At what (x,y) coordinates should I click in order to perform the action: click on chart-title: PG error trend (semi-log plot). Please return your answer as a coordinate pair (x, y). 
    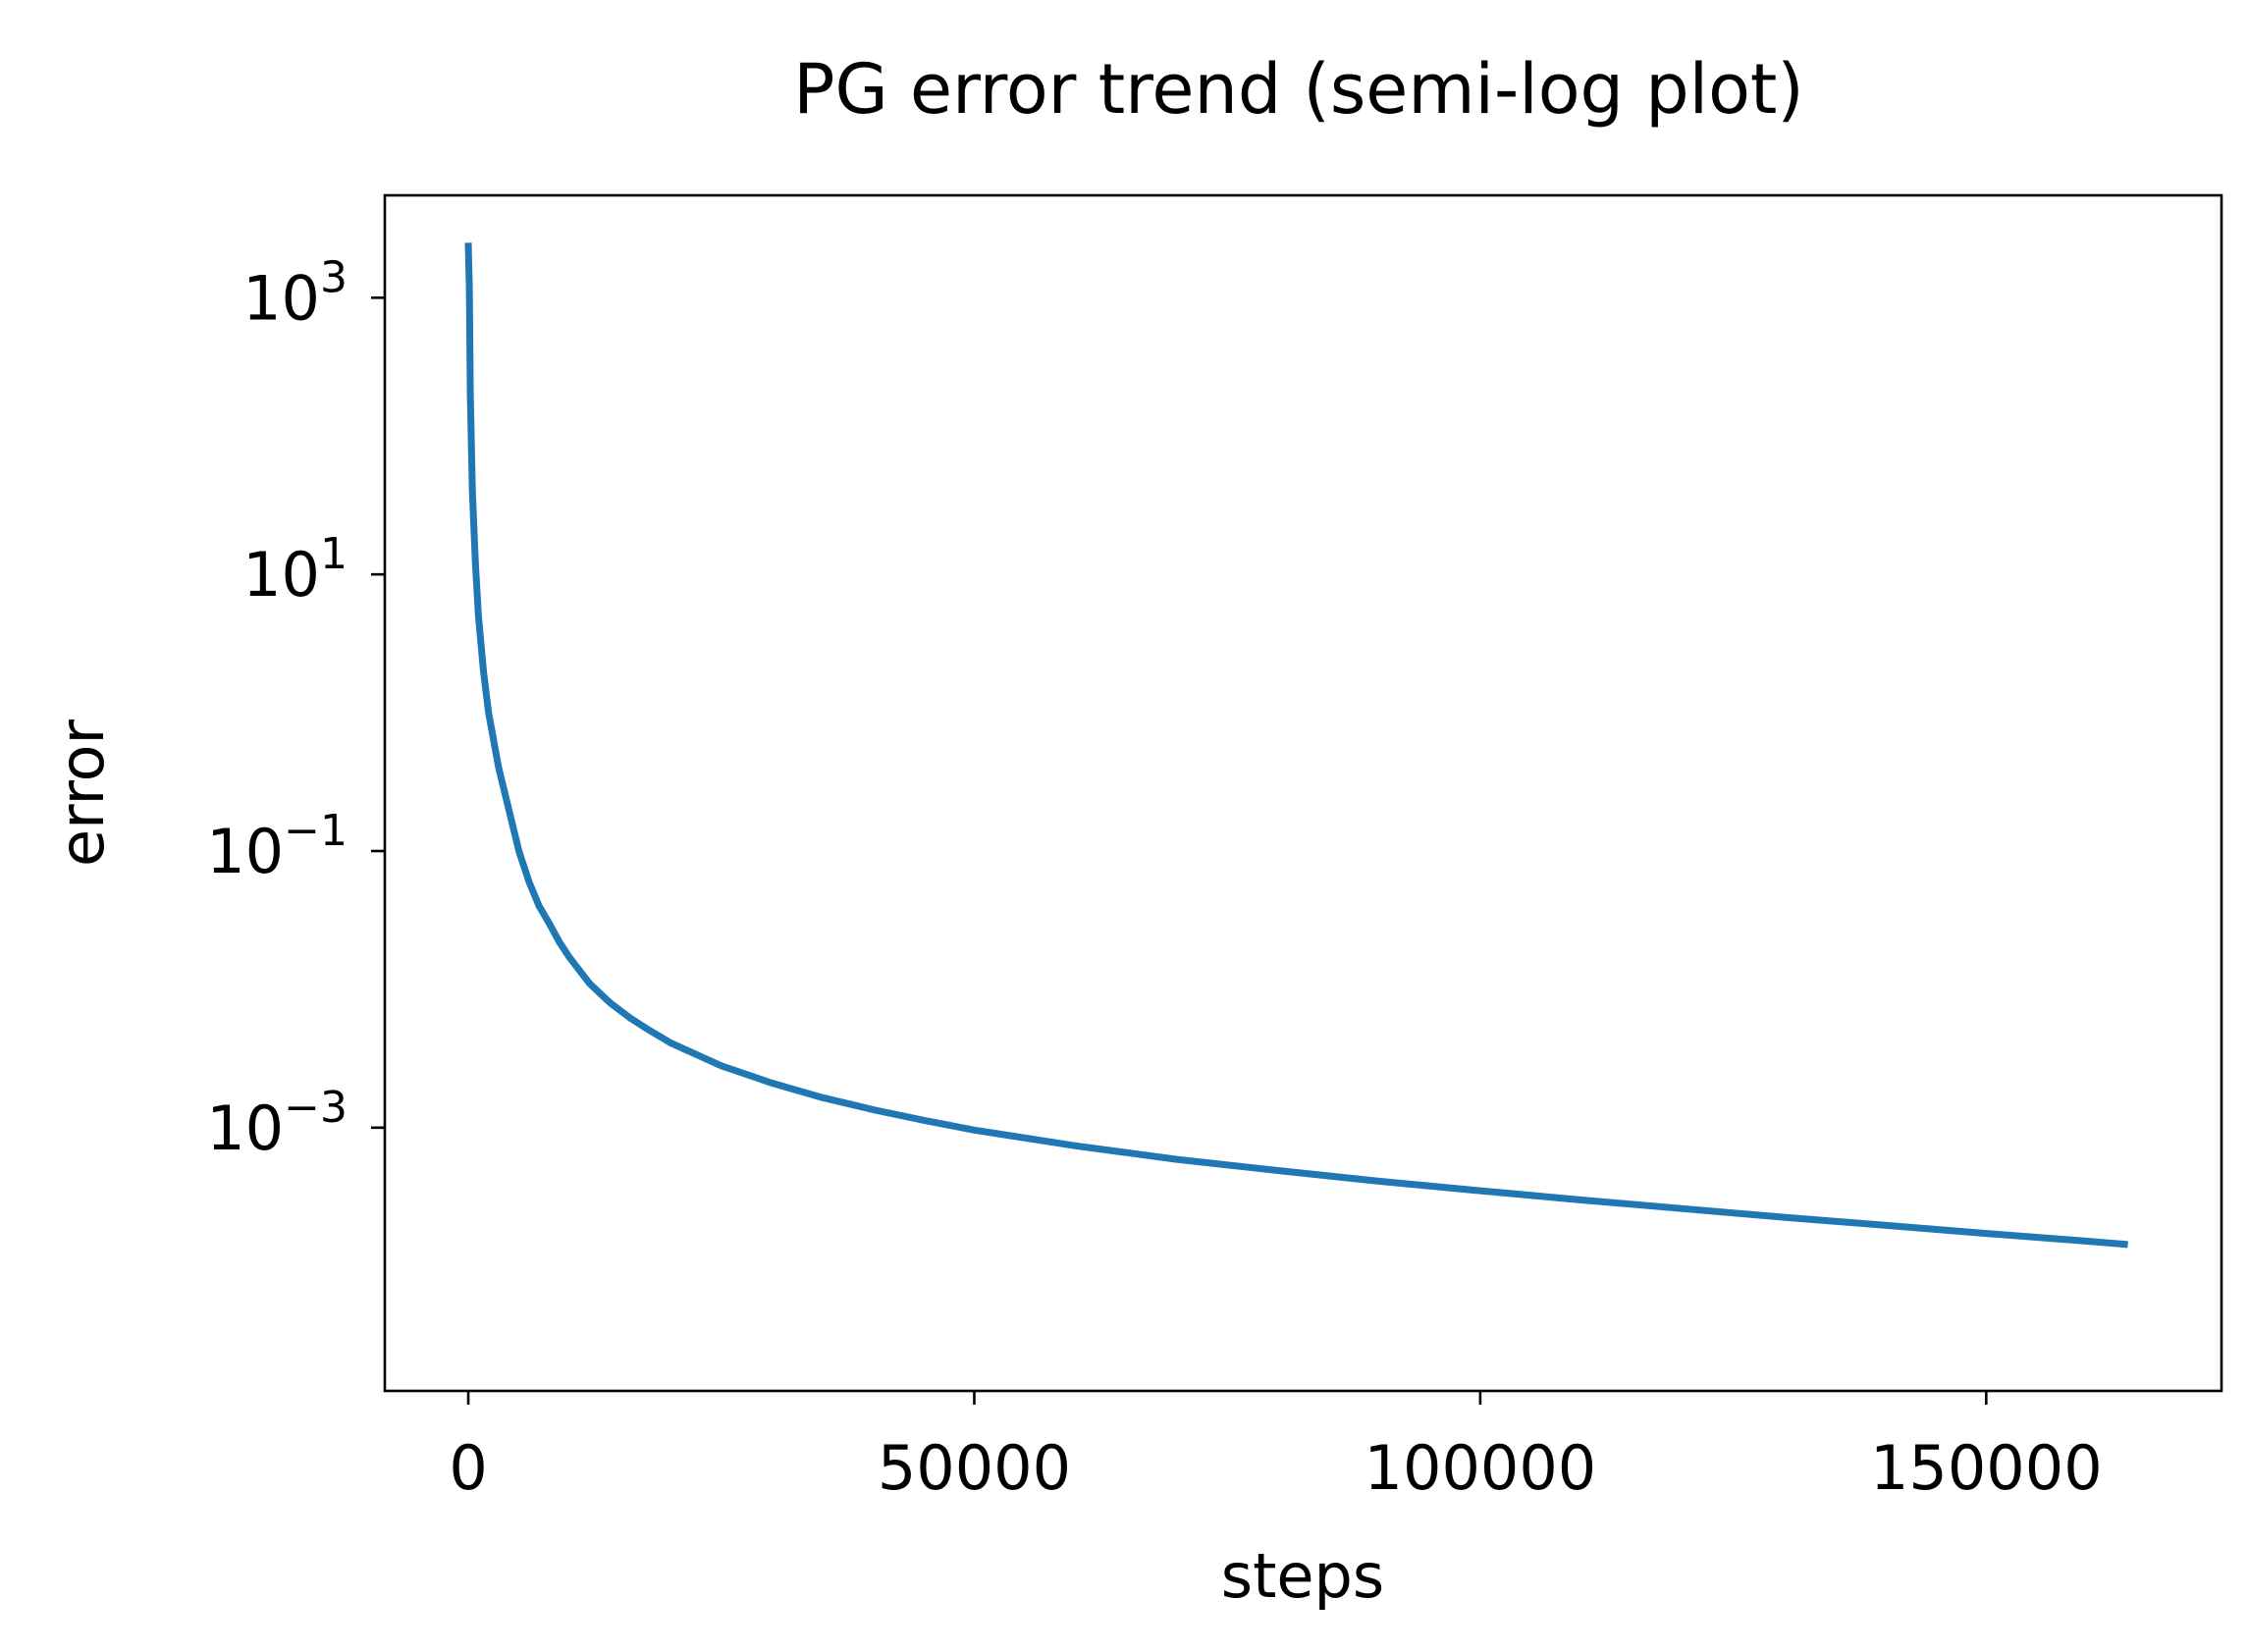
    Looking at the image, I should click on (1298, 89).